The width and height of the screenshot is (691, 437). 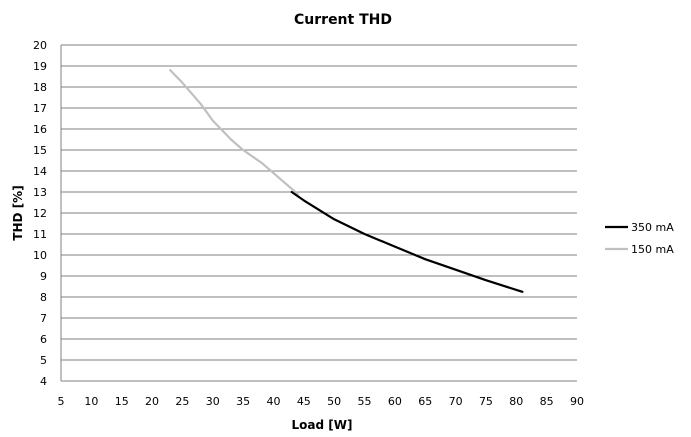 What do you see at coordinates (334, 401) in the screenshot?
I see `x-tick-label: 50` at bounding box center [334, 401].